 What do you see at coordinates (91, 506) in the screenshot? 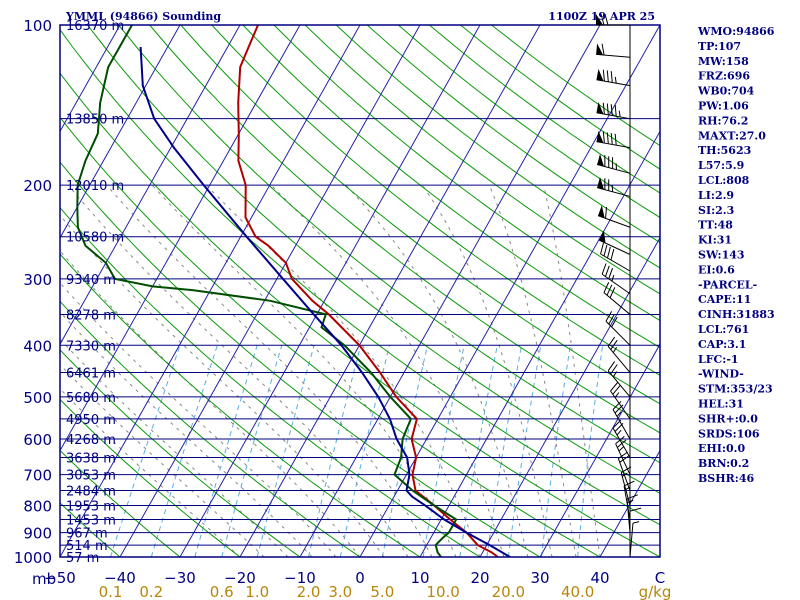
I see `height-label: 1953 m` at bounding box center [91, 506].